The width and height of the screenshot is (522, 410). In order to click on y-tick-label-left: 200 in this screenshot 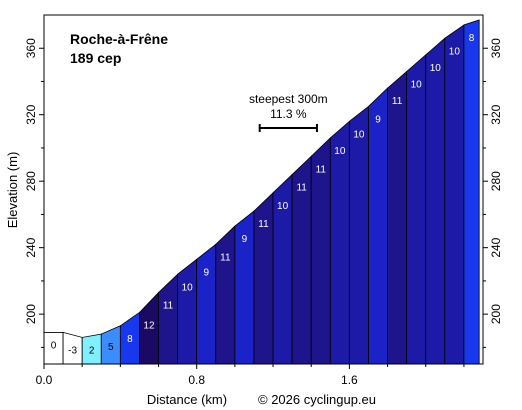, I will do `click(31, 314)`.